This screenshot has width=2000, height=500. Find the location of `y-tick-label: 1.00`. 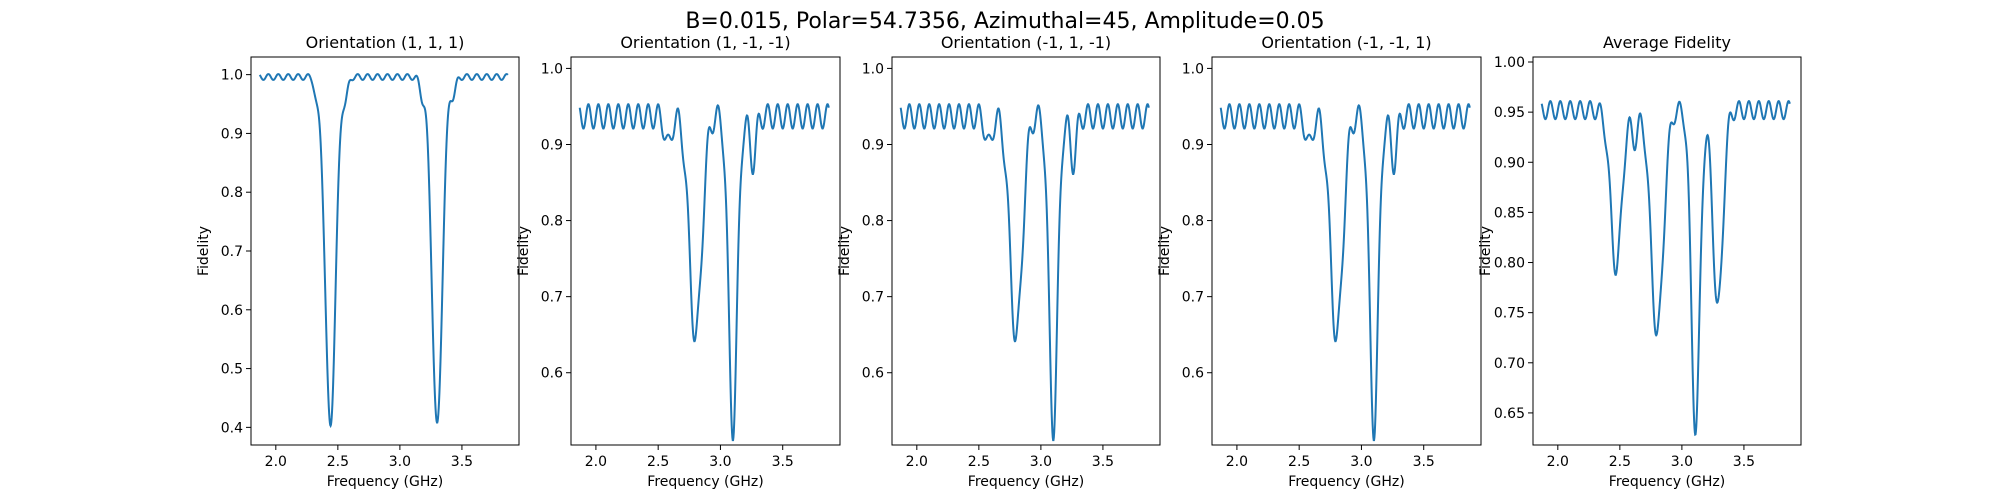

y-tick-label: 1.00 is located at coordinates (1509, 63).